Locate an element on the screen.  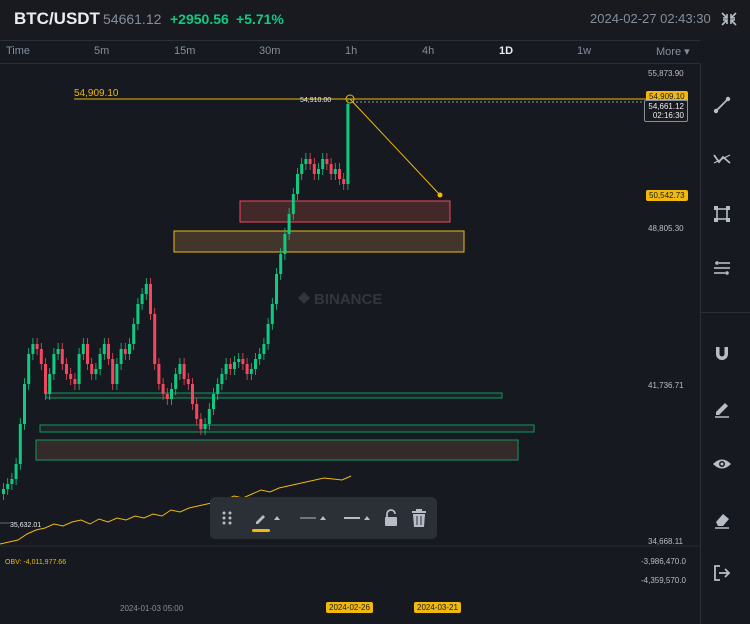
rectangle-tool-icon is located at coordinates (722, 214).